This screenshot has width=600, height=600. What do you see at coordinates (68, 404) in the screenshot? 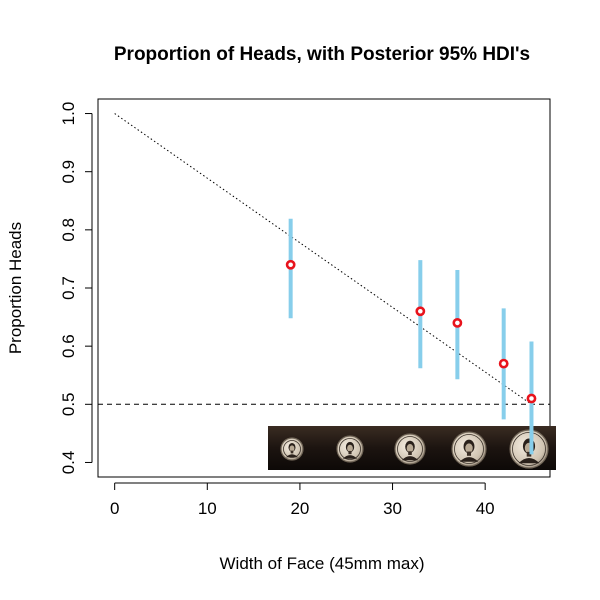
I see `y-tick-label: 0.5` at bounding box center [68, 404].